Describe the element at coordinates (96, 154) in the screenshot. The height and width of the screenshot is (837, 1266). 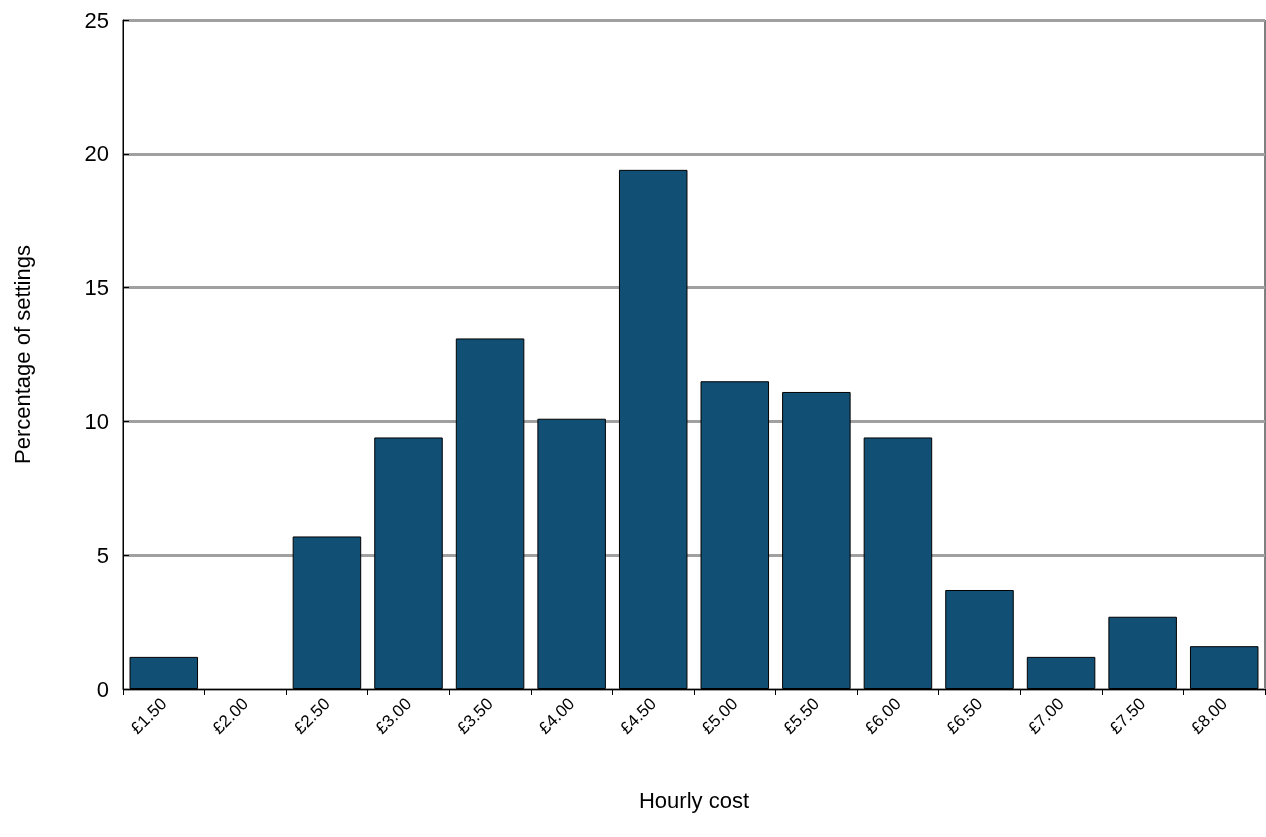
I see `y-tick-label: 20` at that location.